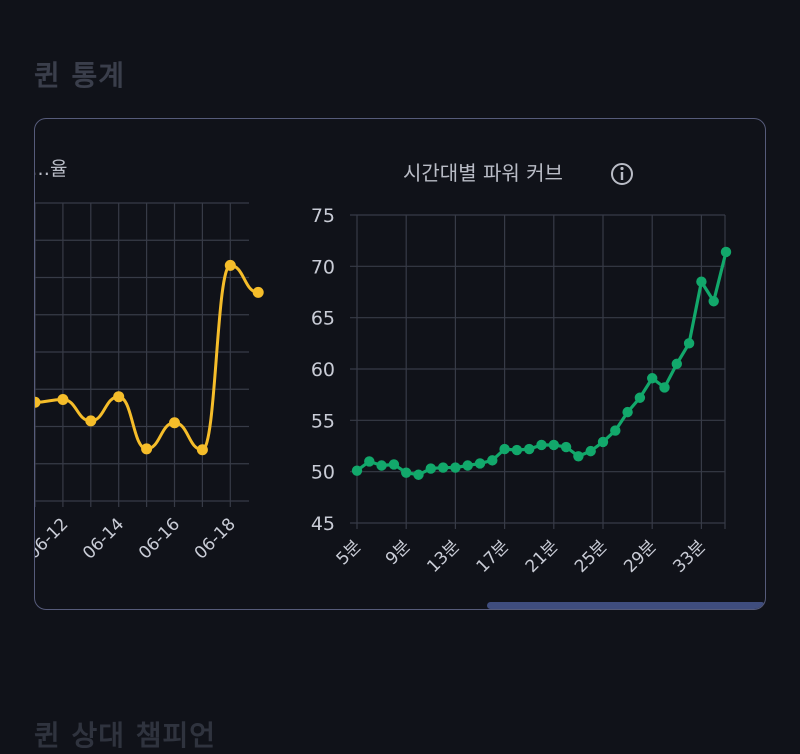 This screenshot has height=754, width=800. What do you see at coordinates (349, 552) in the screenshot?
I see `power-x-tick-label: 5분` at bounding box center [349, 552].